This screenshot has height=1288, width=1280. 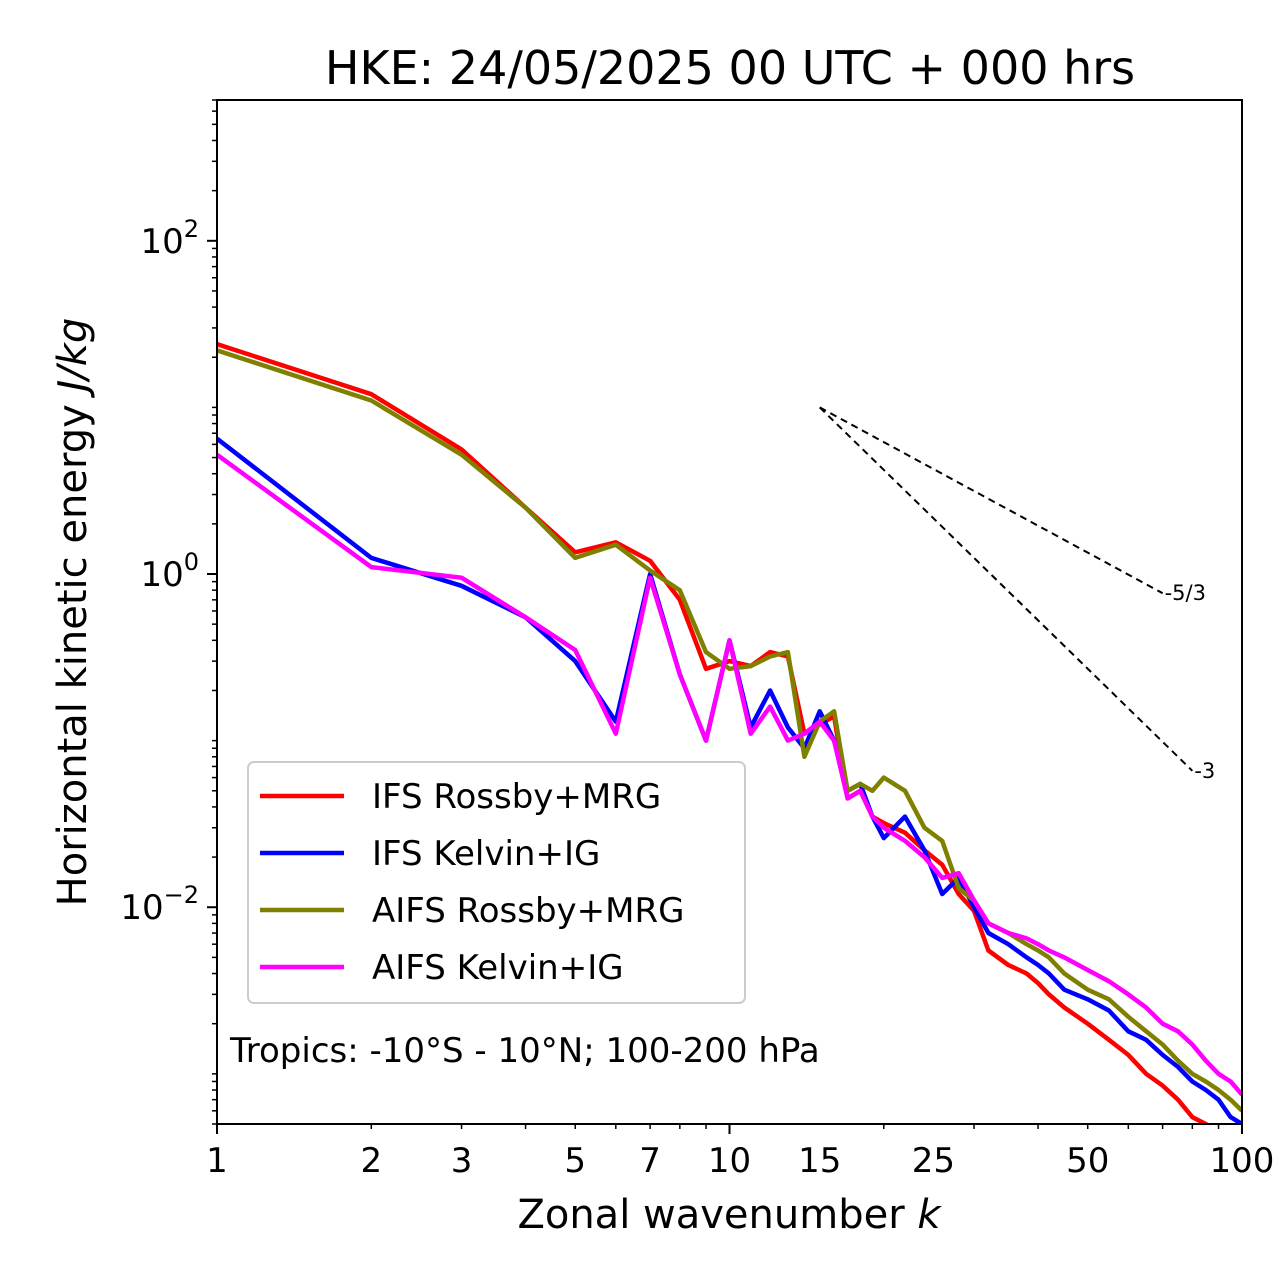 What do you see at coordinates (1185, 593) in the screenshot?
I see `slope-label-0: -5/3` at bounding box center [1185, 593].